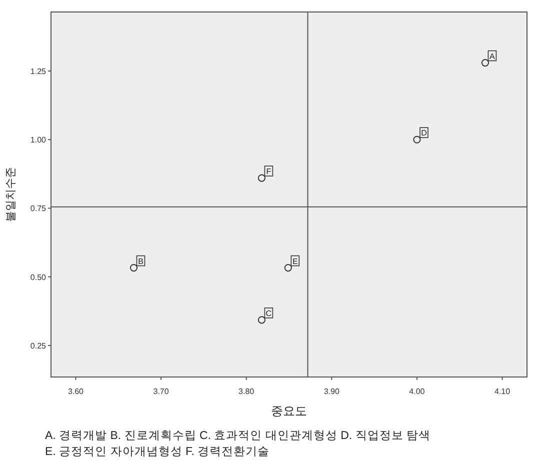 The image size is (533, 465). Describe the element at coordinates (269, 171) in the screenshot. I see `annotation: F` at that location.